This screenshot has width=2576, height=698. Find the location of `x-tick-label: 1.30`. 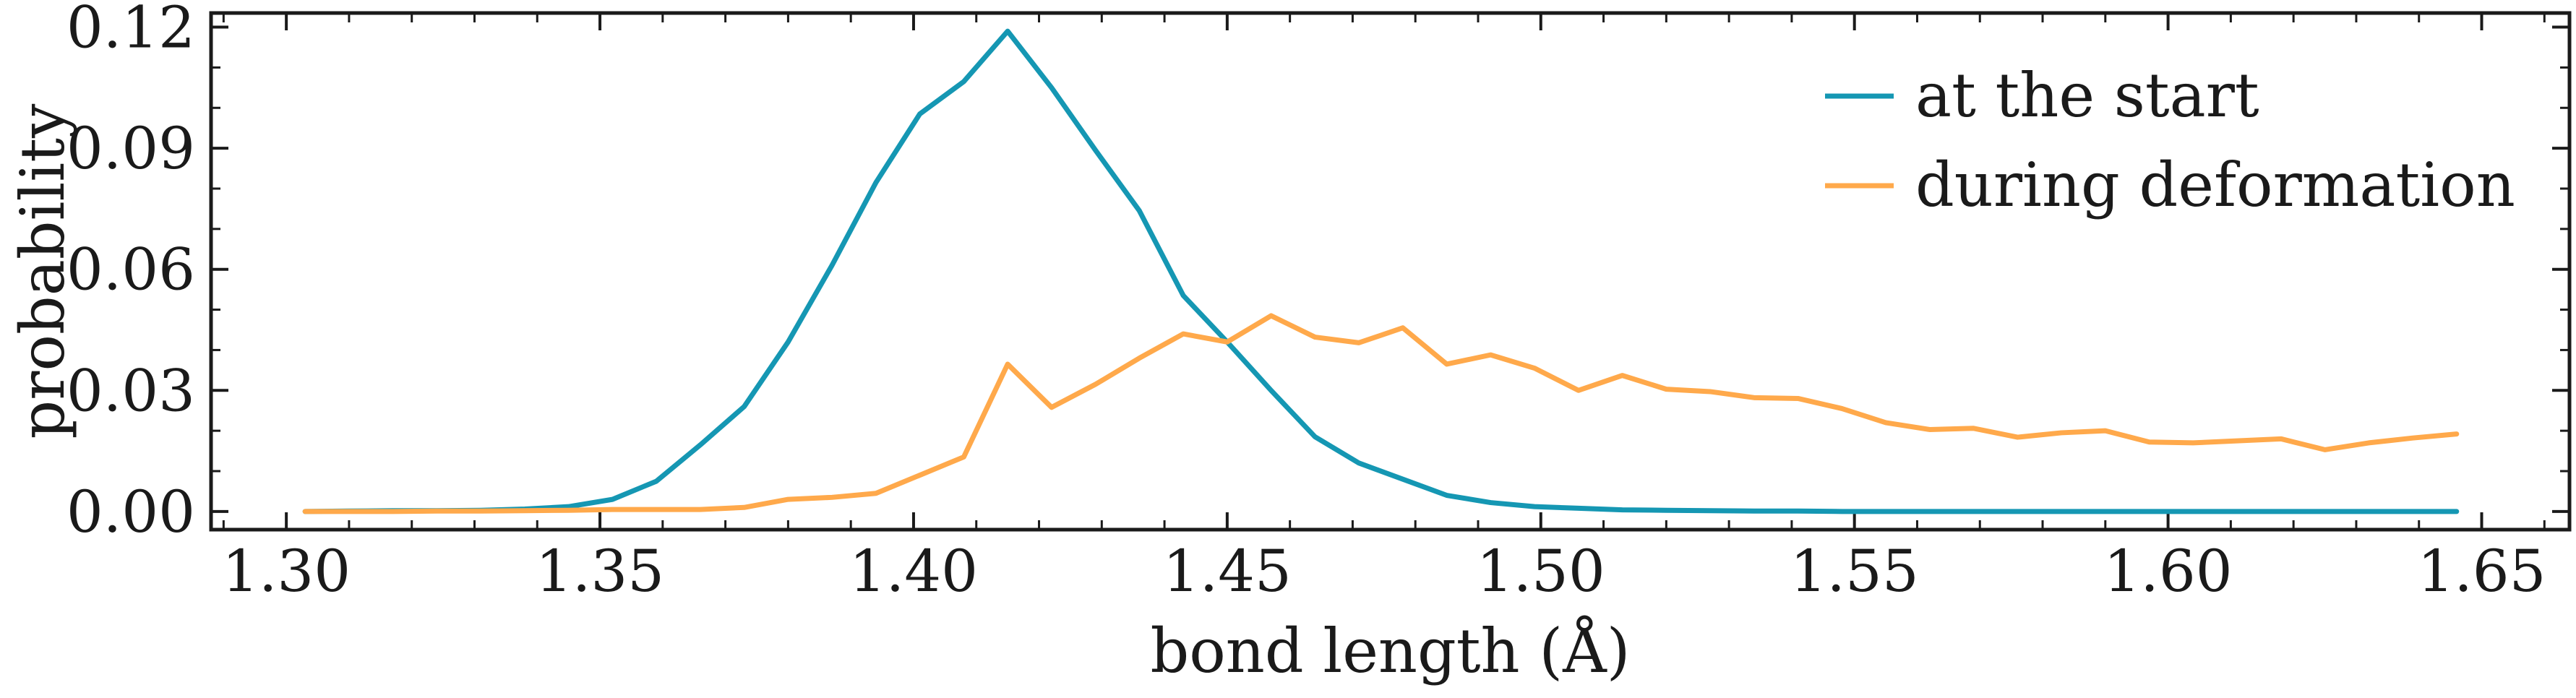

x-tick-label: 1.30 is located at coordinates (287, 571).